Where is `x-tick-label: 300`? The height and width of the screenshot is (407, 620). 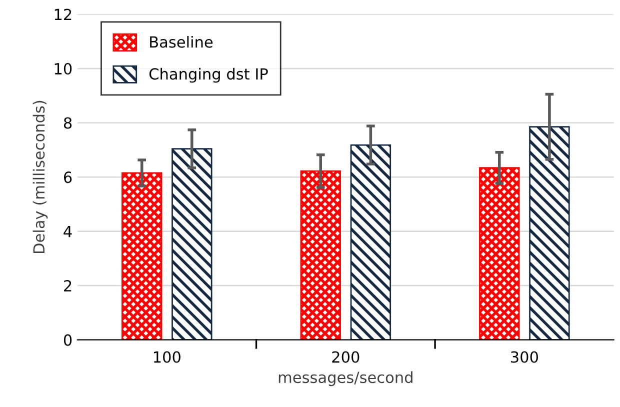 x-tick-label: 300 is located at coordinates (524, 357).